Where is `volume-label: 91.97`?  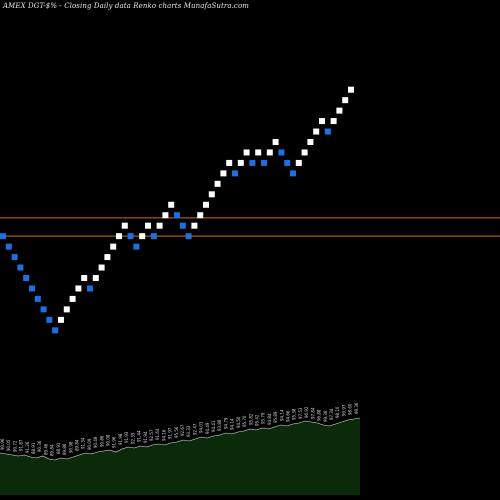 volume-label: 91.97 is located at coordinates (170, 433).